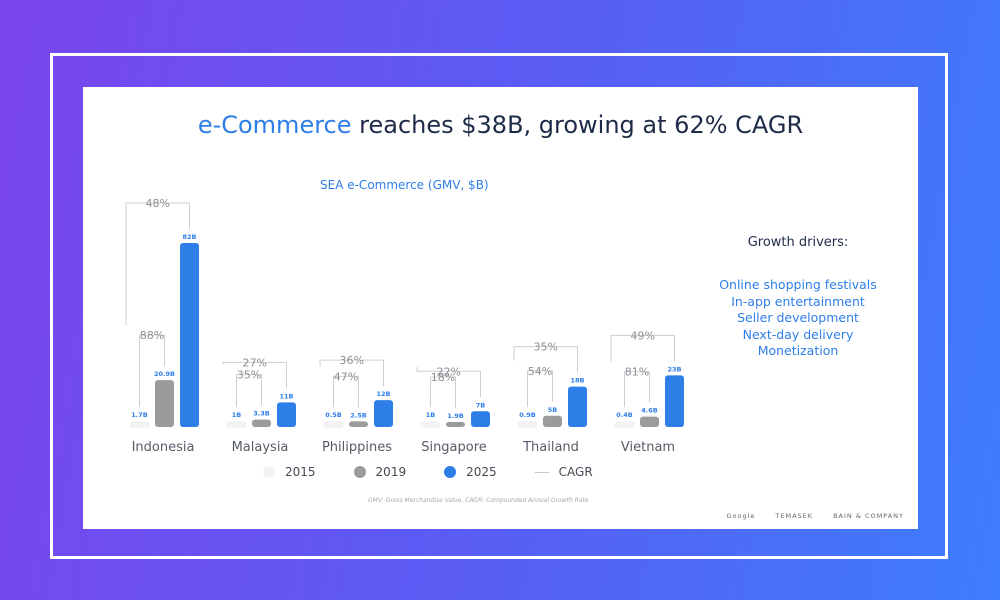  I want to click on driver-item: Seller development, so click(798, 317).